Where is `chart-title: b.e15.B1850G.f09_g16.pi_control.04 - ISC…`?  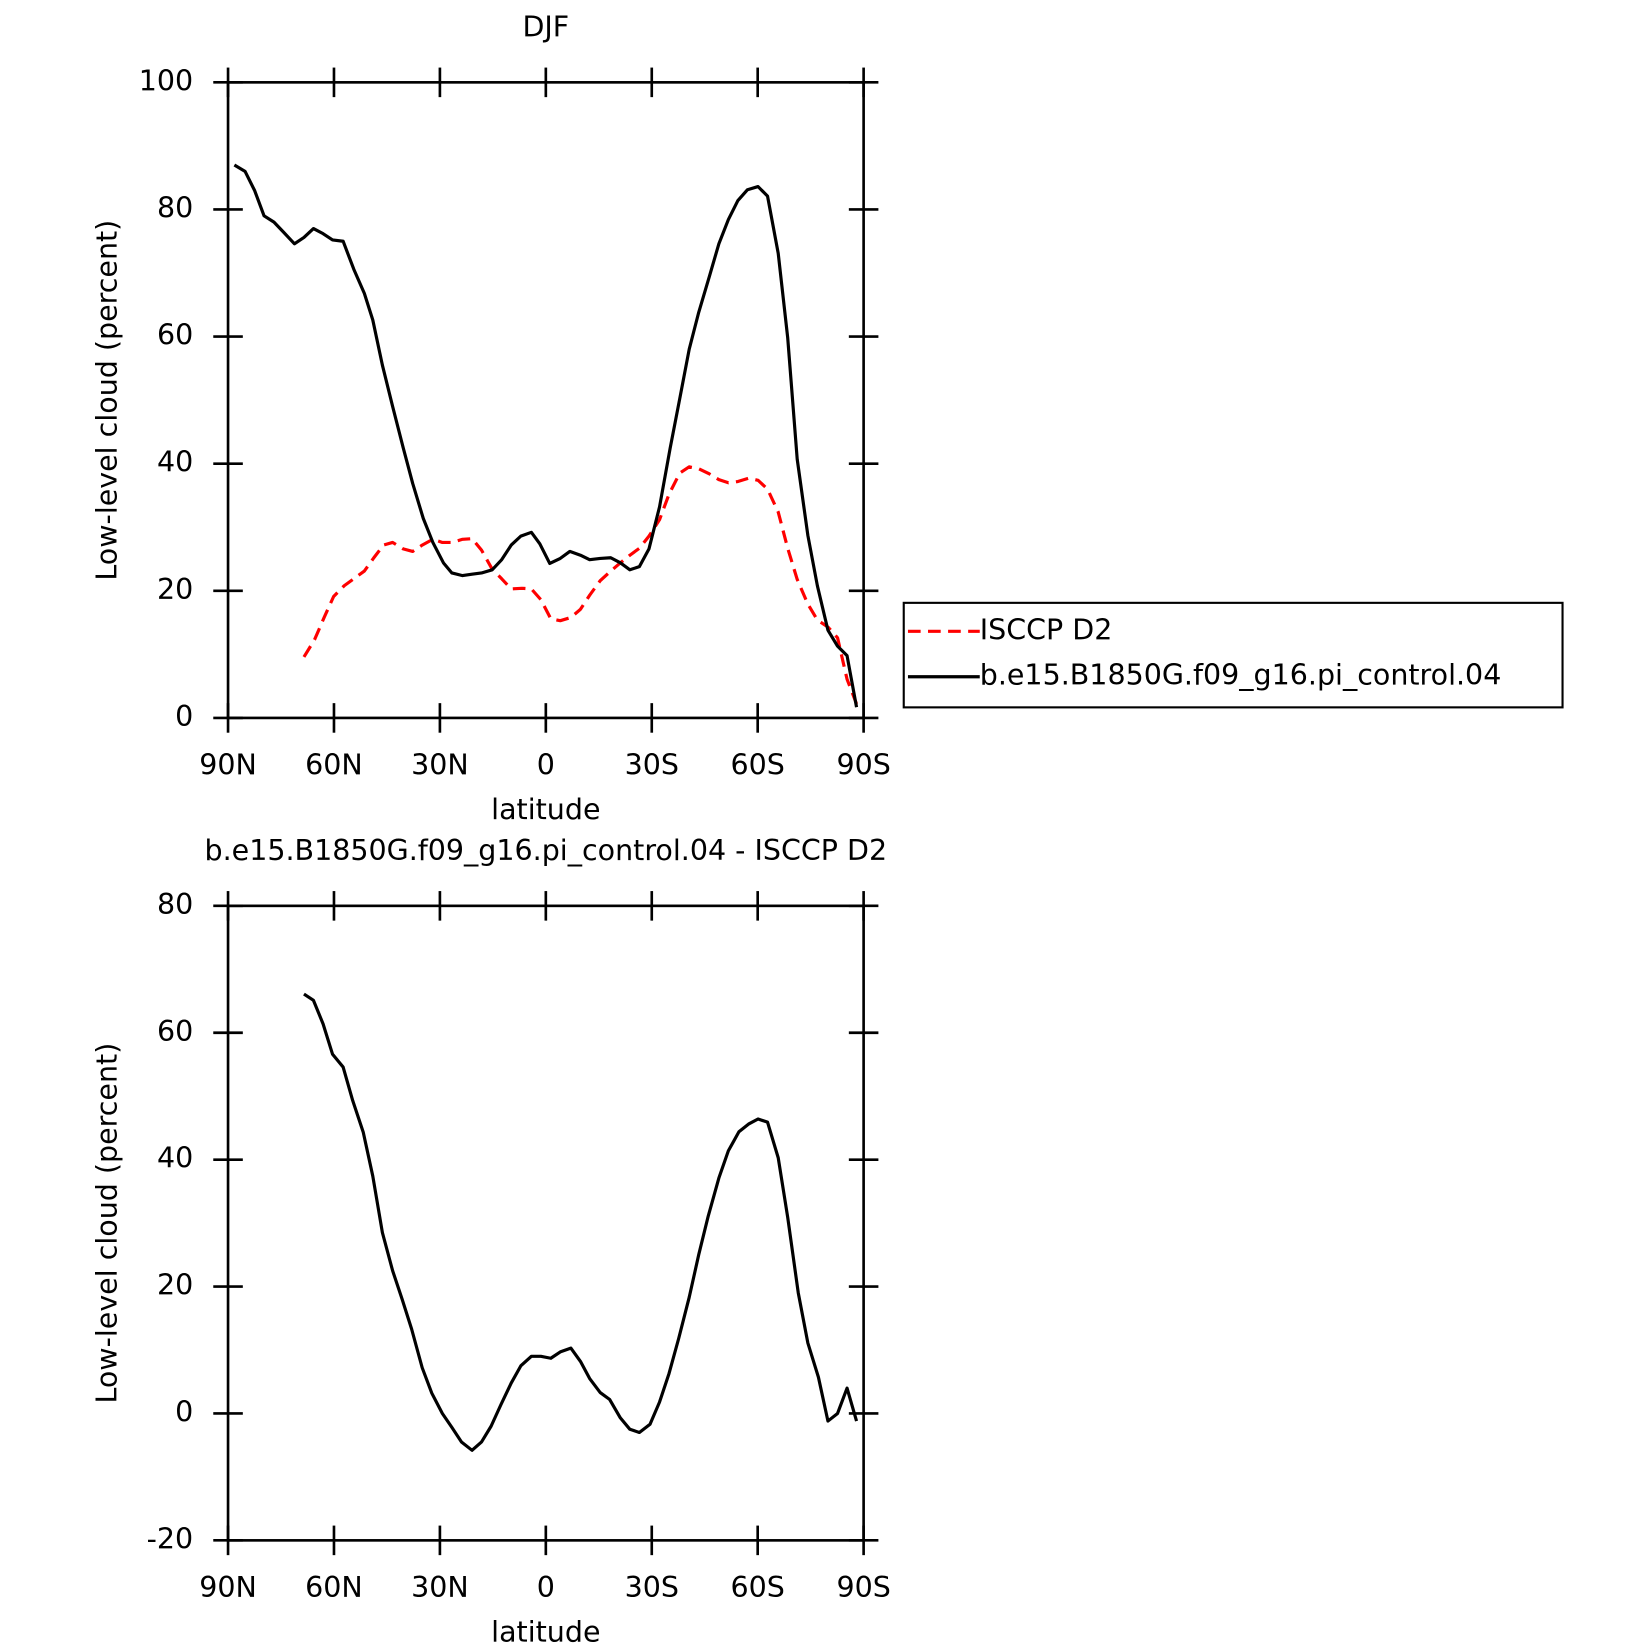 chart-title: b.e15.B1850G.f09_g16.pi_control.04 - ISC… is located at coordinates (546, 850).